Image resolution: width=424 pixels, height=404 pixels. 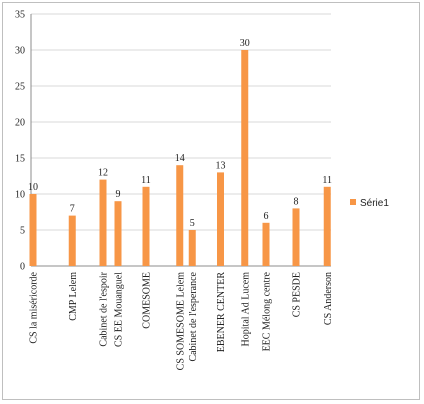 I want to click on data-label: 30, so click(x=245, y=43).